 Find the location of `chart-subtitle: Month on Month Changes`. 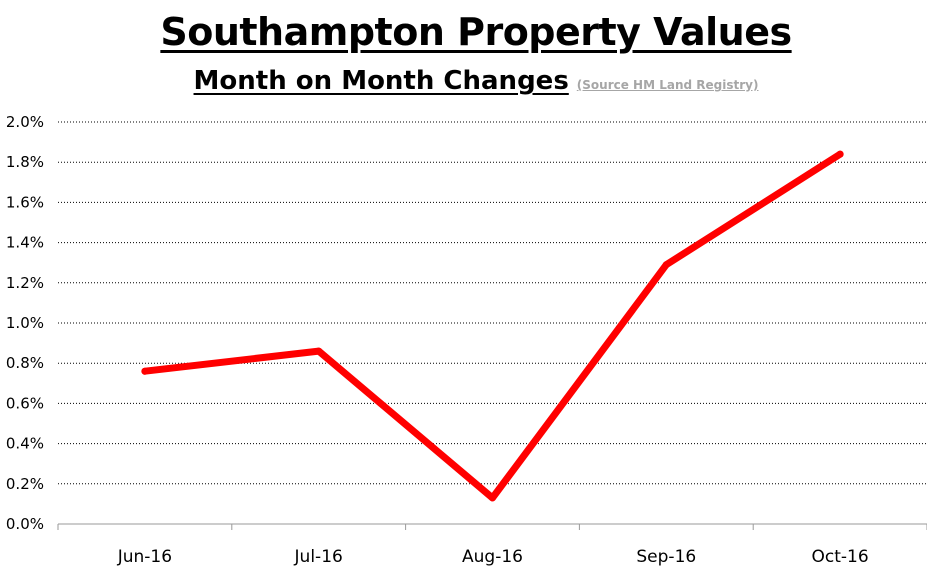

chart-subtitle: Month on Month Changes is located at coordinates (381, 81).